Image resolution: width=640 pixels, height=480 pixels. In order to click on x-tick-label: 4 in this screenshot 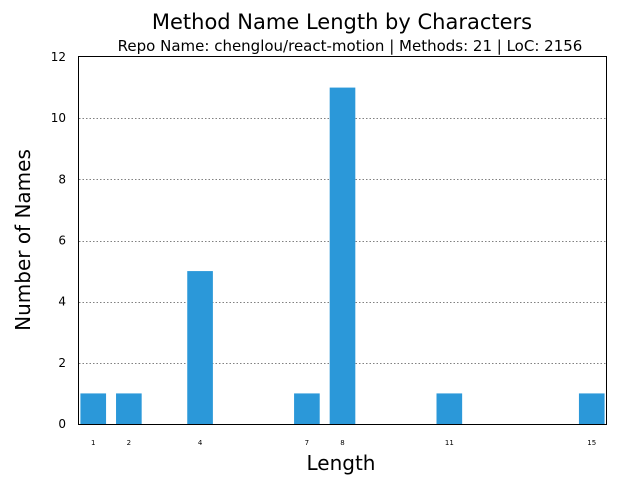, I will do `click(200, 443)`.